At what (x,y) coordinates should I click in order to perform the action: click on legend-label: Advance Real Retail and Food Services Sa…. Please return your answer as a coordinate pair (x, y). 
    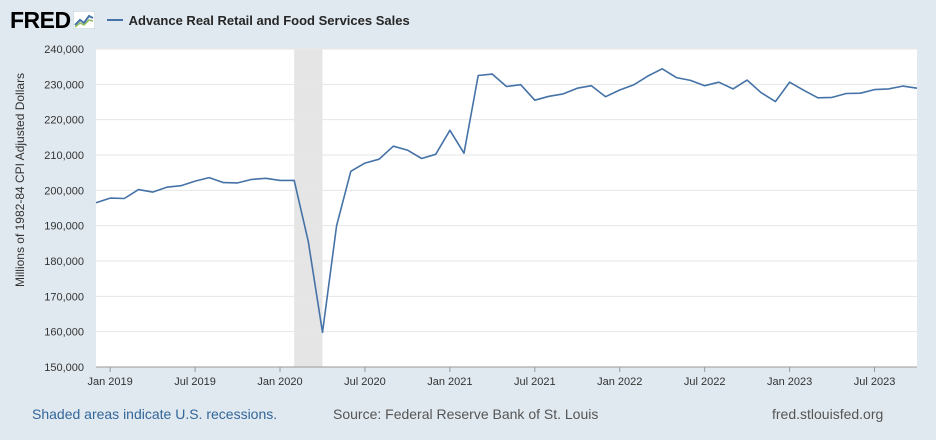
    Looking at the image, I should click on (269, 20).